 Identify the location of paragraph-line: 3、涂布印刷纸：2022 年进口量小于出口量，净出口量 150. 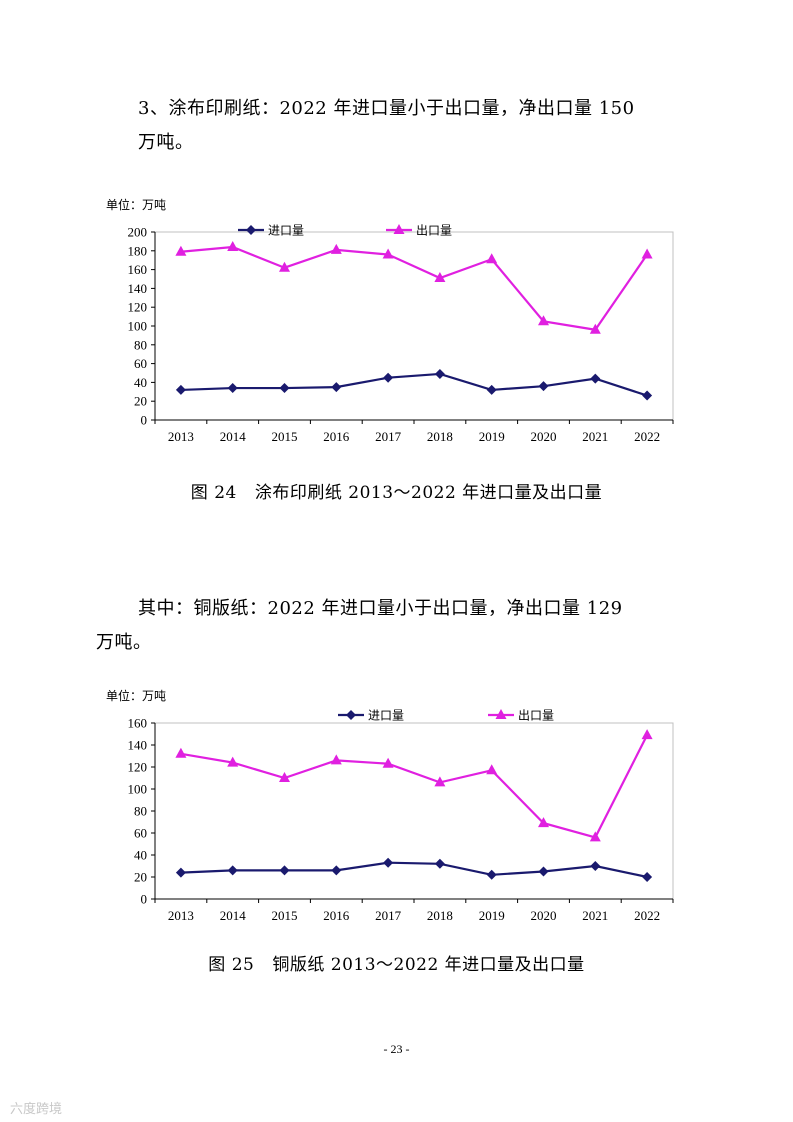
(386, 108).